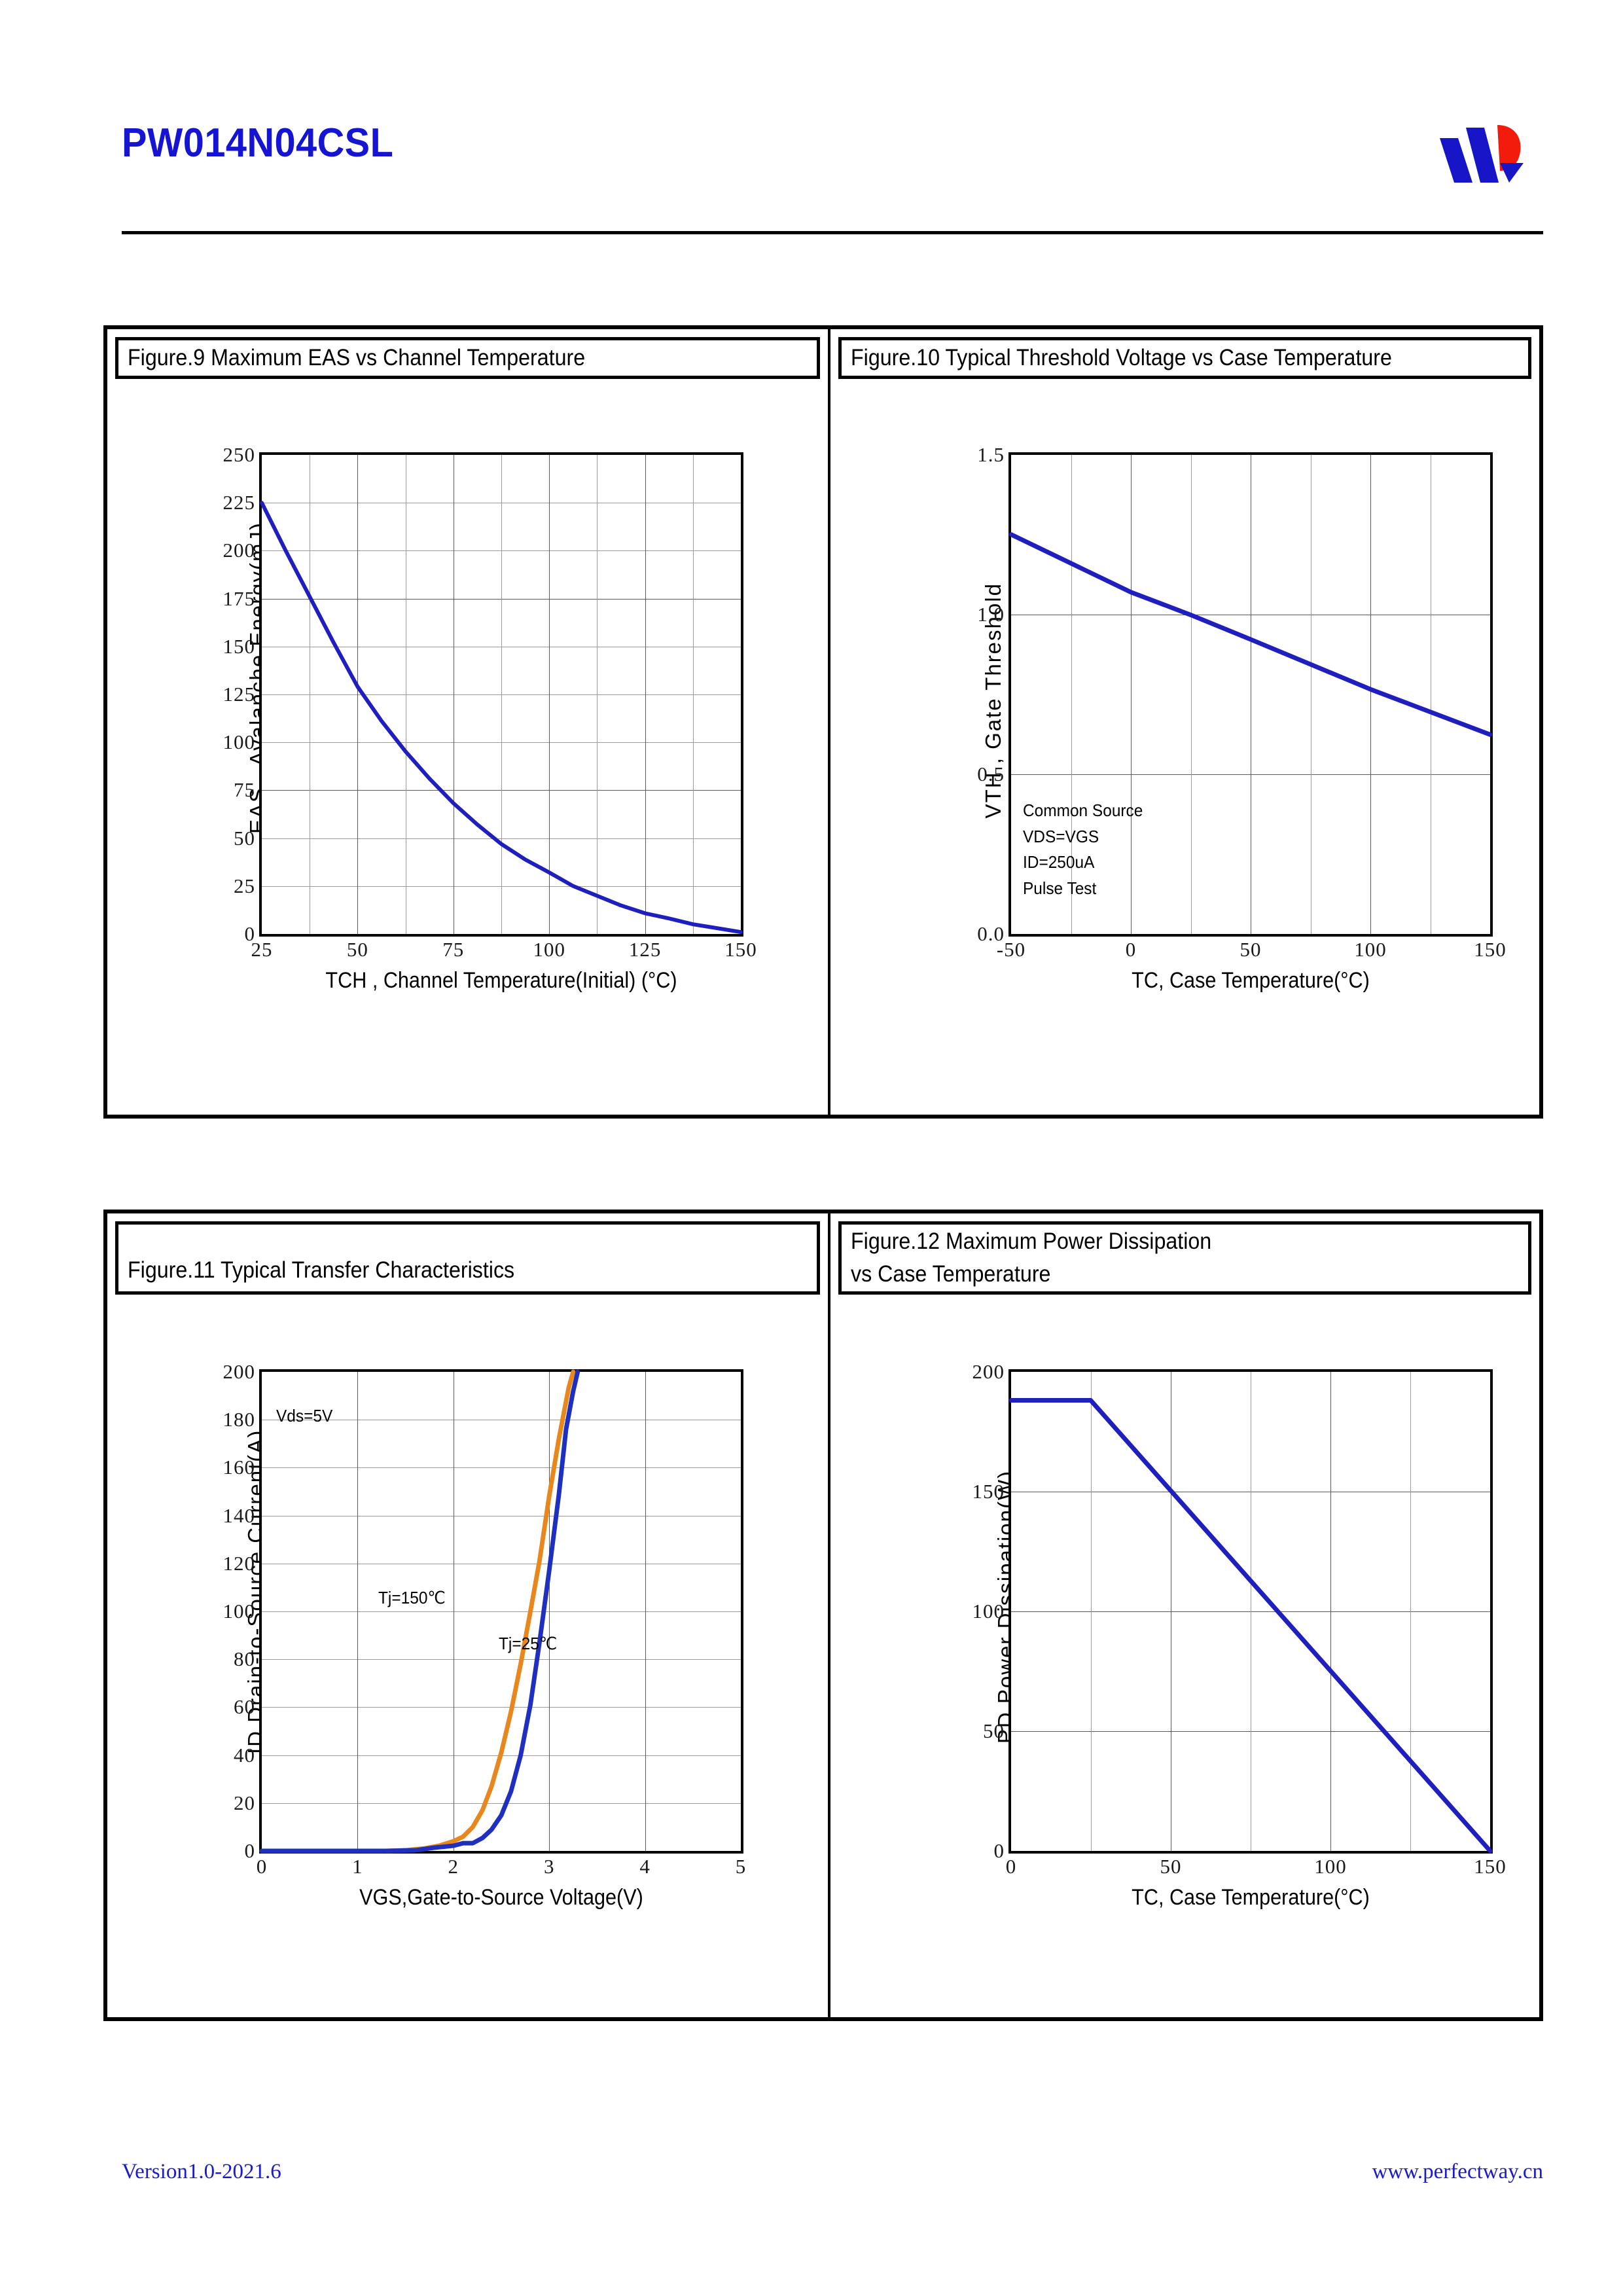 This screenshot has width=1623, height=2296. Describe the element at coordinates (419, 1611) in the screenshot. I see `figure-11-curves` at that location.